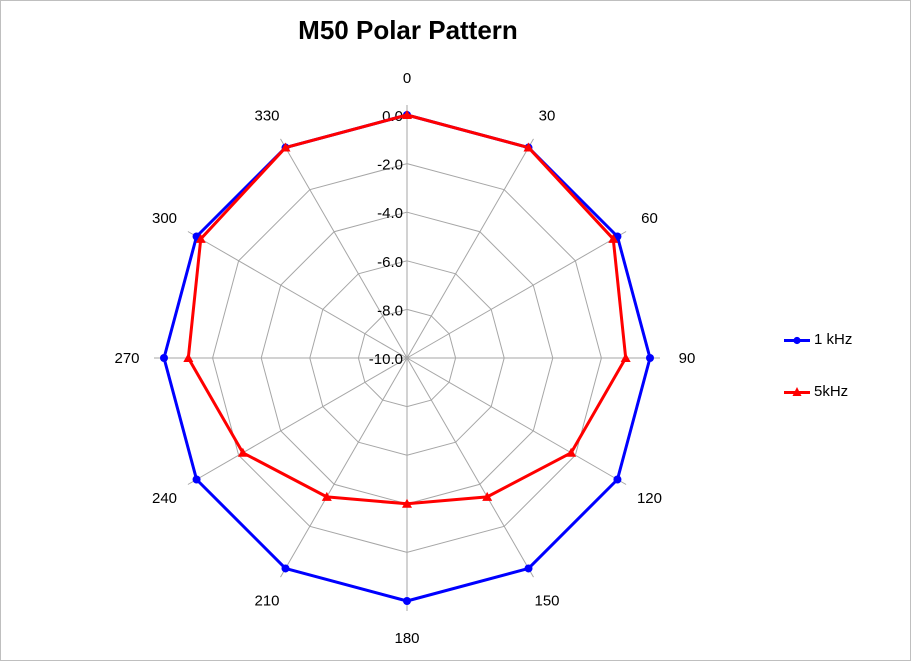 The height and width of the screenshot is (661, 911). Describe the element at coordinates (164, 218) in the screenshot. I see `angle-label: 300` at that location.